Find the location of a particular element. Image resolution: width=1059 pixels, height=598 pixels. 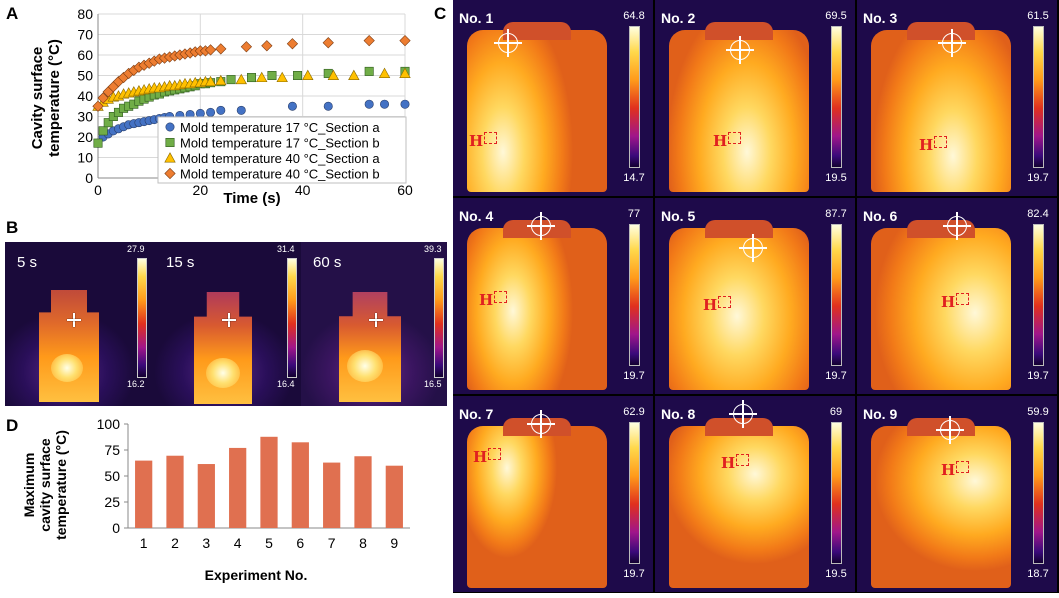

y-axis-label-line2: temperature (°C) is located at coordinates (54, 98).